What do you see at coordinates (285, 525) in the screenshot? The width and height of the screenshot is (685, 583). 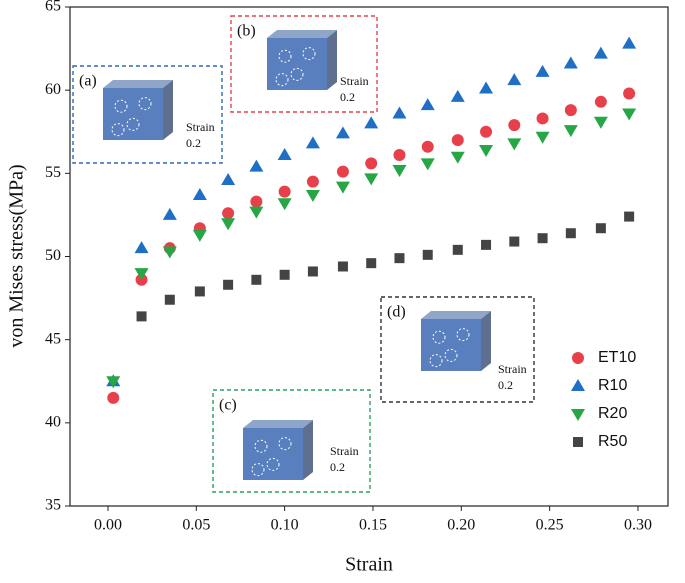 I see `x-tick-label: 0.10` at bounding box center [285, 525].